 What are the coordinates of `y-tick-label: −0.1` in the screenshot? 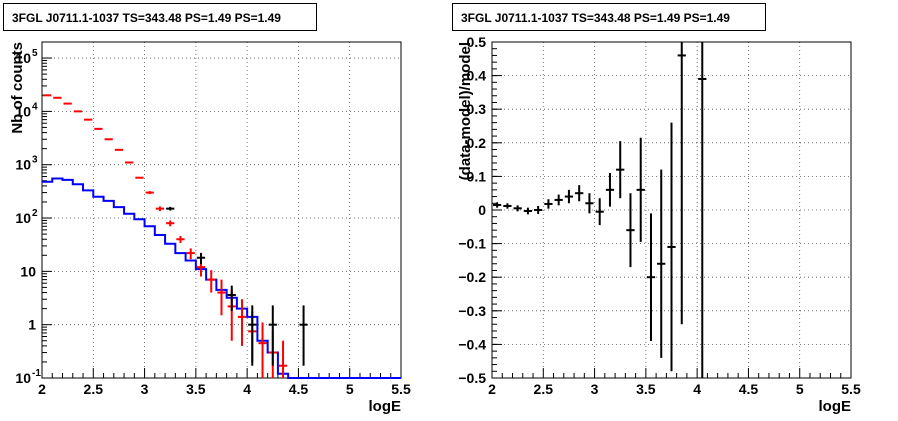 It's located at (472, 244).